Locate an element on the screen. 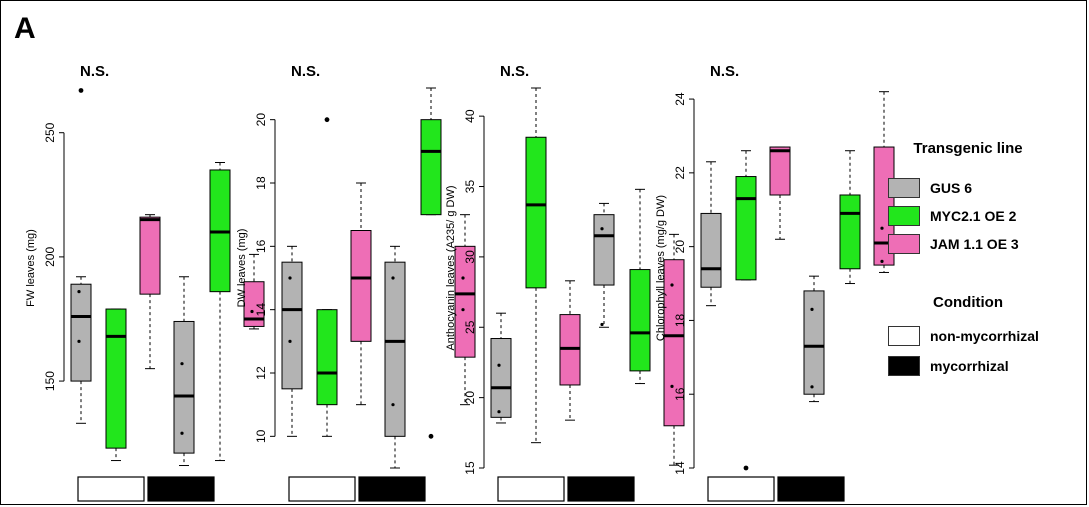  legend-swatch-myc is located at coordinates (904, 216).